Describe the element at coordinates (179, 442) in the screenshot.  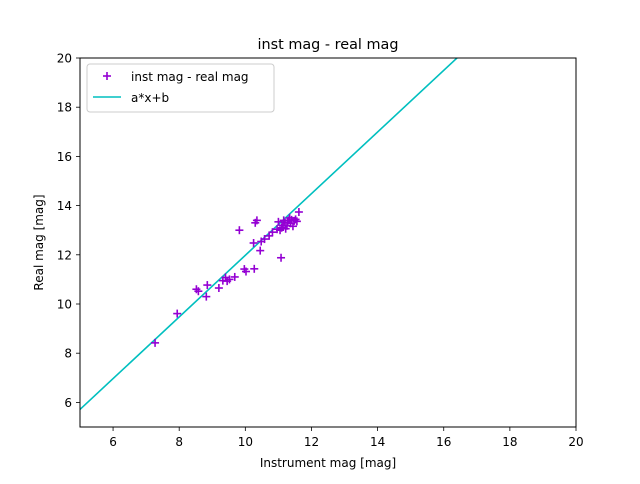
I see `x-tick-label: 8` at that location.